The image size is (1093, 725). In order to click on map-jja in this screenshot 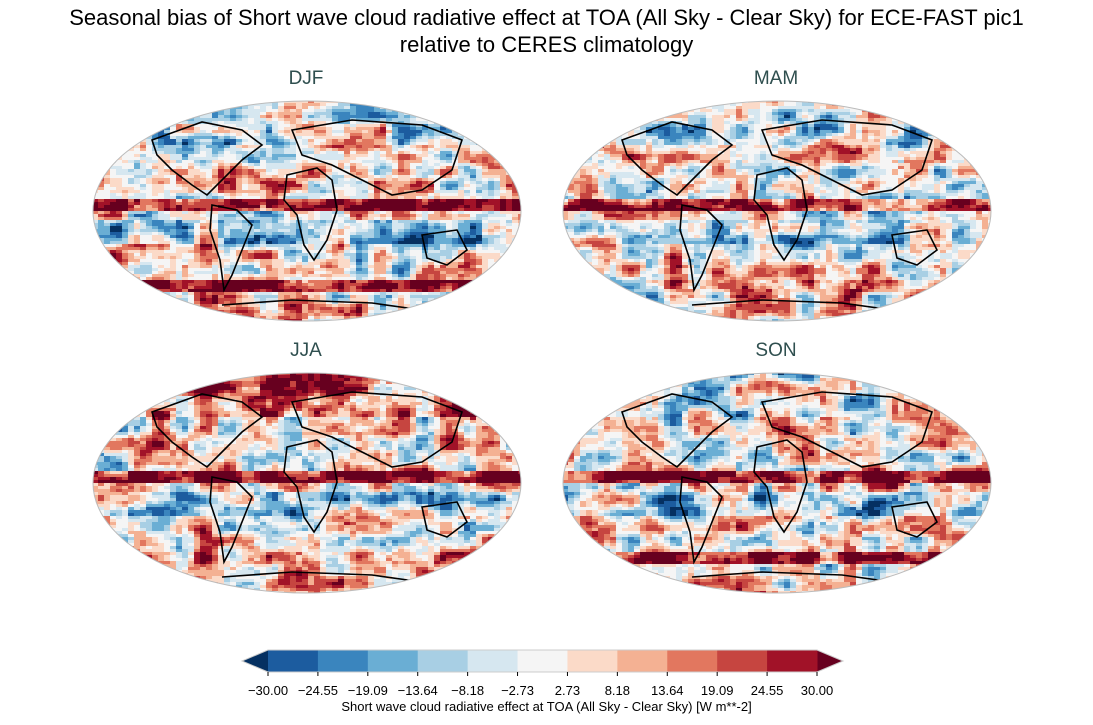, I will do `click(307, 483)`.